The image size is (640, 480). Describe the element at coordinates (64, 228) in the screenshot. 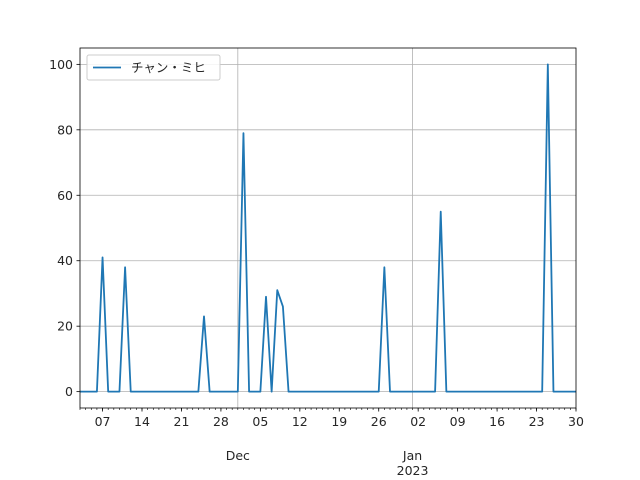

I see `y-axis: 0 20 40 60 80 100` at that location.